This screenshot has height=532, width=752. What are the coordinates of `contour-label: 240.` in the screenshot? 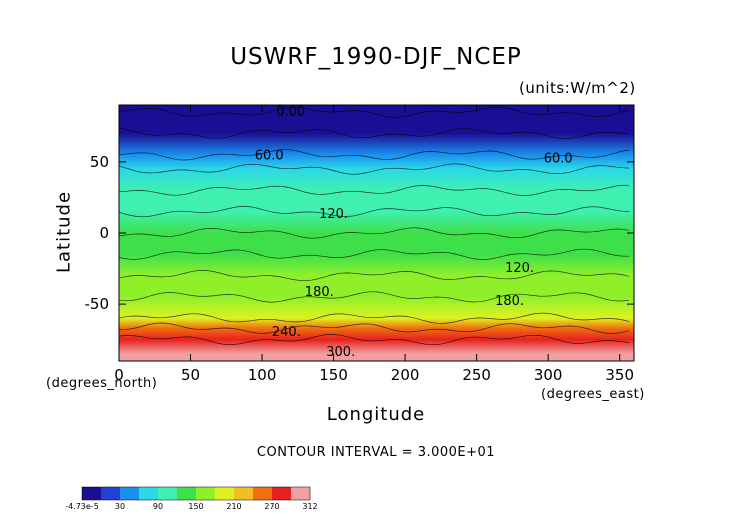 It's located at (286, 332).